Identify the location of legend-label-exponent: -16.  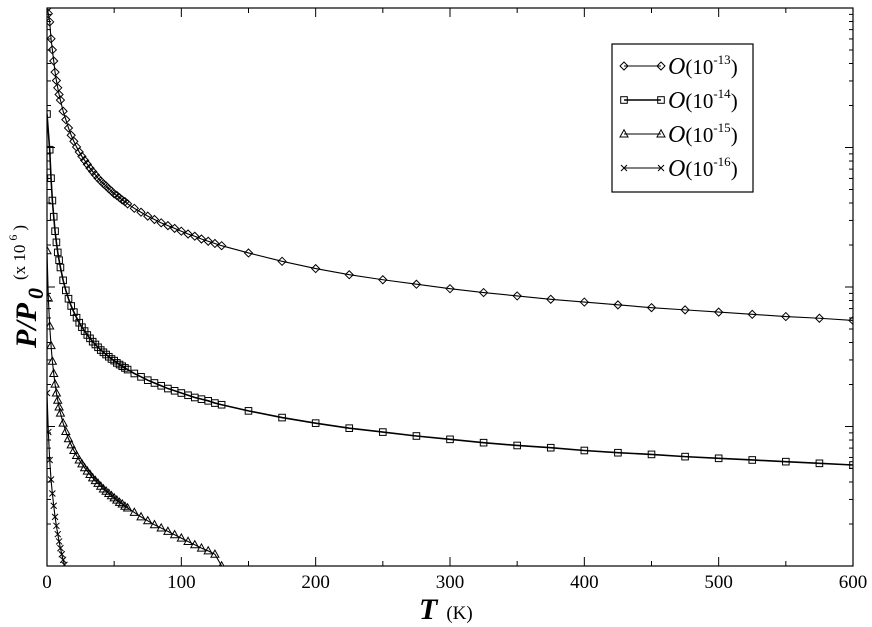
(722, 161).